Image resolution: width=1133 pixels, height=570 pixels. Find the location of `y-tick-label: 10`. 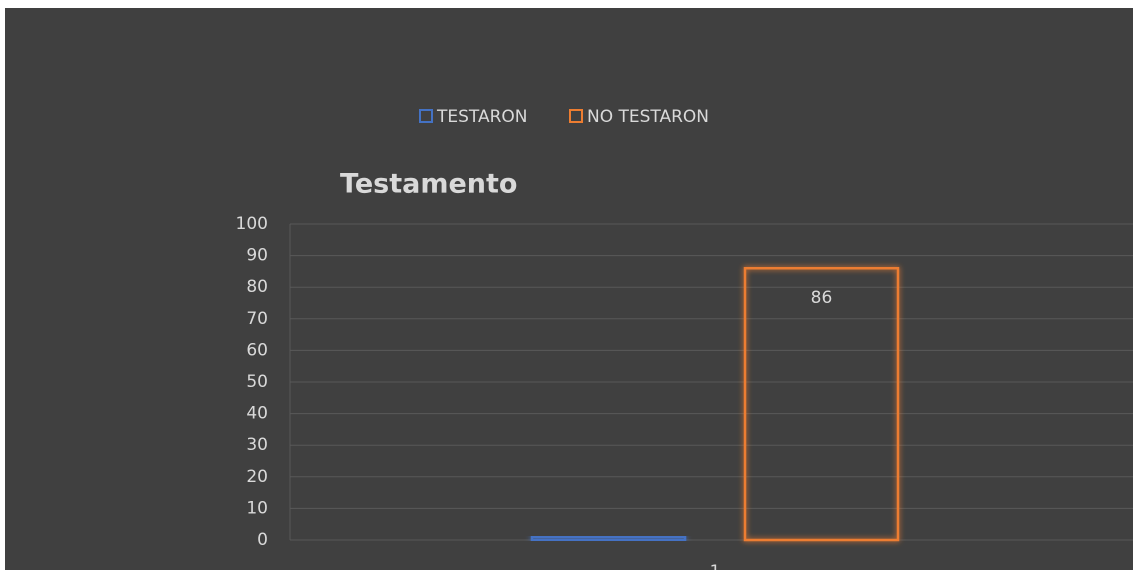

y-tick-label: 10 is located at coordinates (257, 508).